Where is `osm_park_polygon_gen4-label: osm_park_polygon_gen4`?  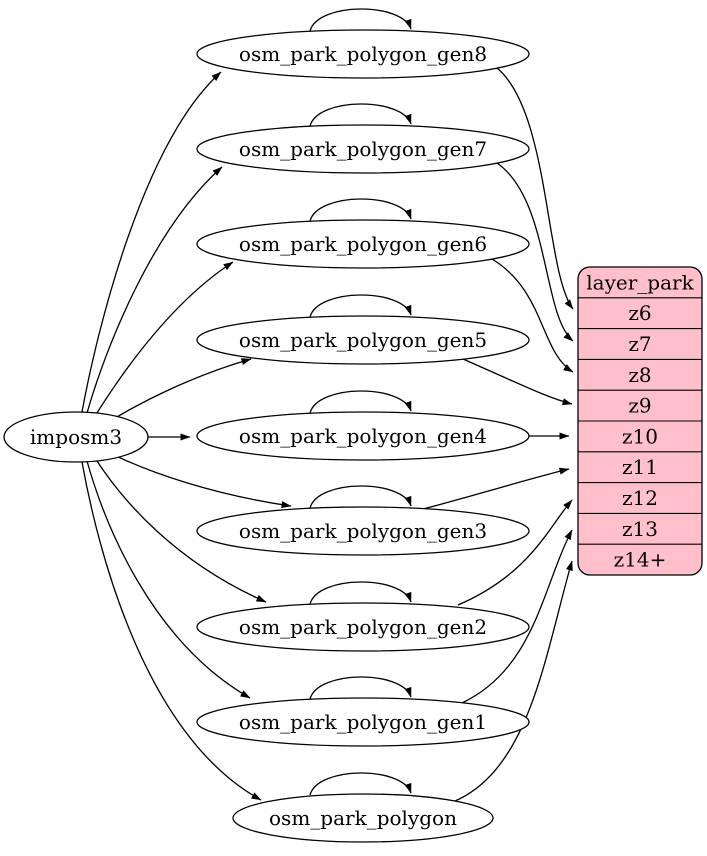 osm_park_polygon_gen4-label: osm_park_polygon_gen4 is located at coordinates (363, 436).